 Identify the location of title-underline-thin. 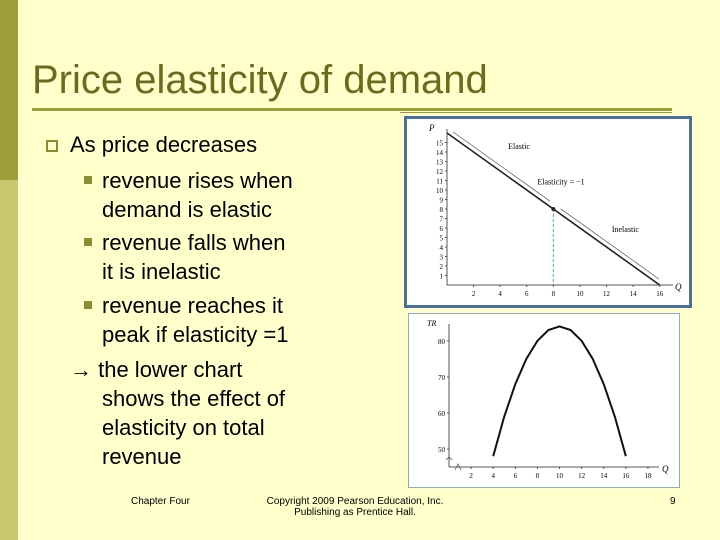
(536, 112).